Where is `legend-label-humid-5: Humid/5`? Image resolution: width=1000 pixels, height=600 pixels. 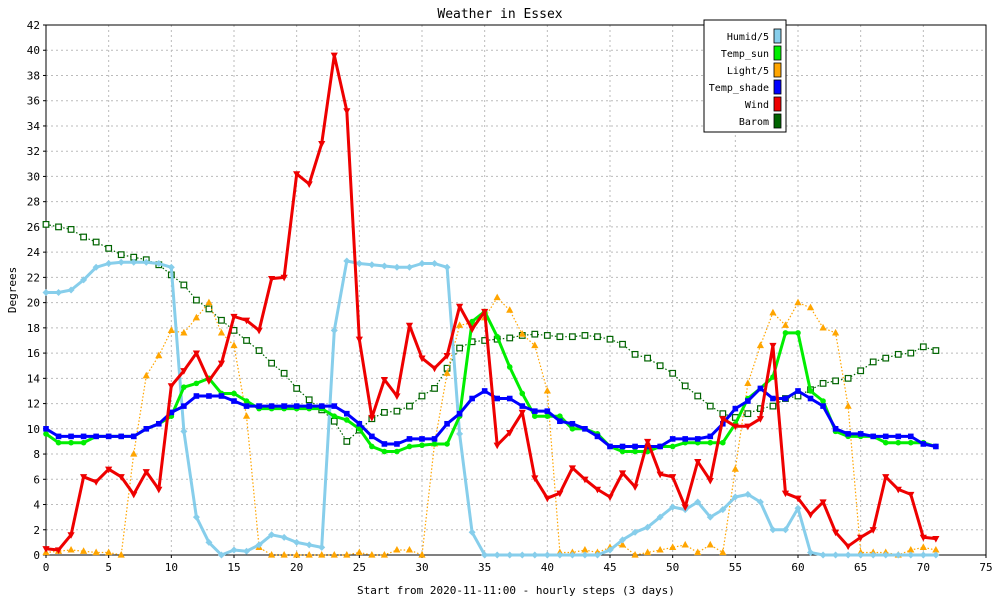
legend-label-humid-5: Humid/5 is located at coordinates (748, 37).